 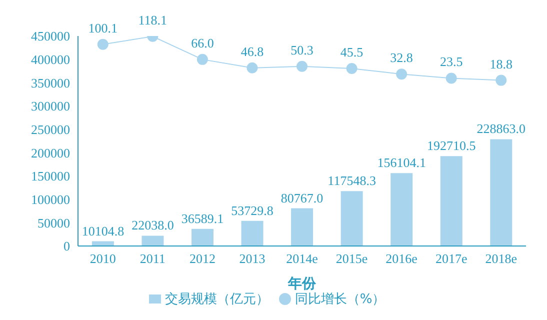 What do you see at coordinates (202, 42) in the screenshot?
I see `data-label: 66.0` at bounding box center [202, 42].